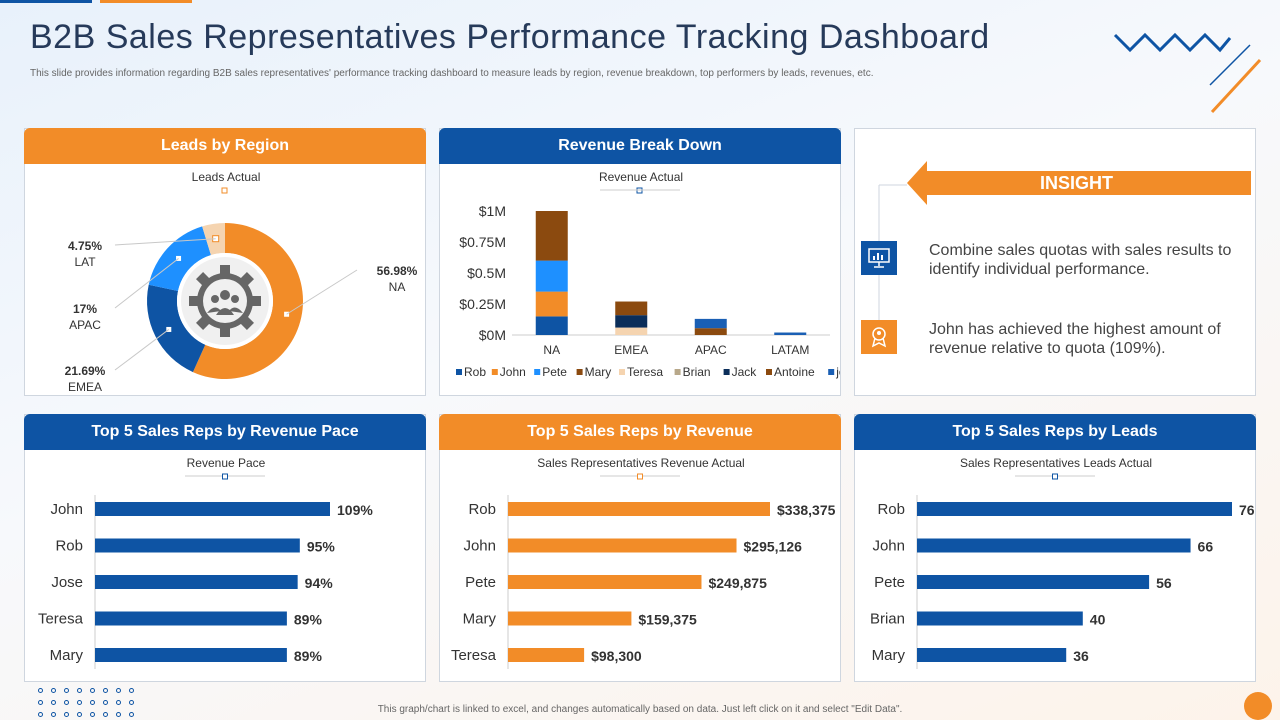 This screenshot has width=1280, height=720. Describe the element at coordinates (225, 146) in the screenshot. I see `leads-by-region-title: Leads by Region` at that location.